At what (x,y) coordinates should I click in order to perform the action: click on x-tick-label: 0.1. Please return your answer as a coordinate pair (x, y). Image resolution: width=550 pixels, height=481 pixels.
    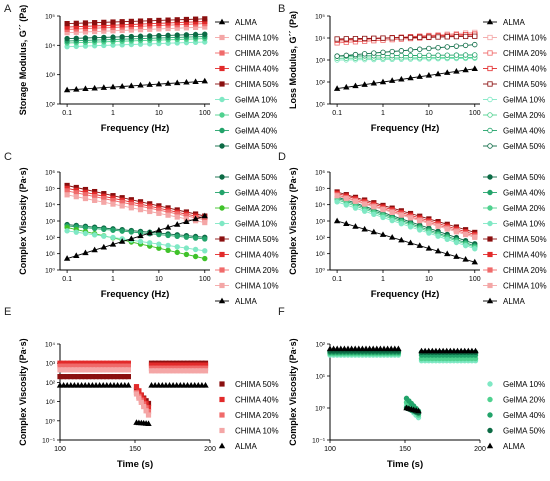
    Looking at the image, I should click on (67, 113).